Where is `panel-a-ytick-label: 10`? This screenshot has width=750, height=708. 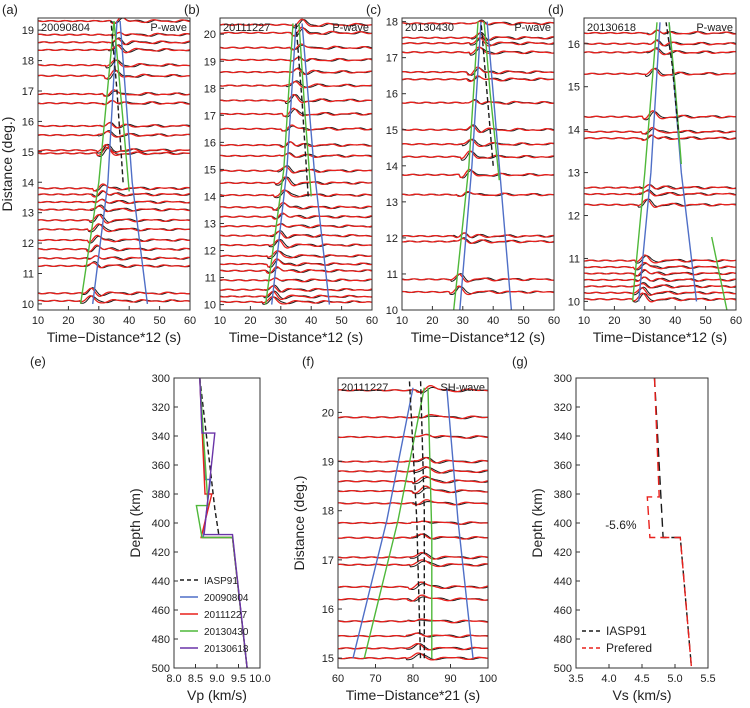
panel-a-ytick-label: 10 is located at coordinates (28, 305).